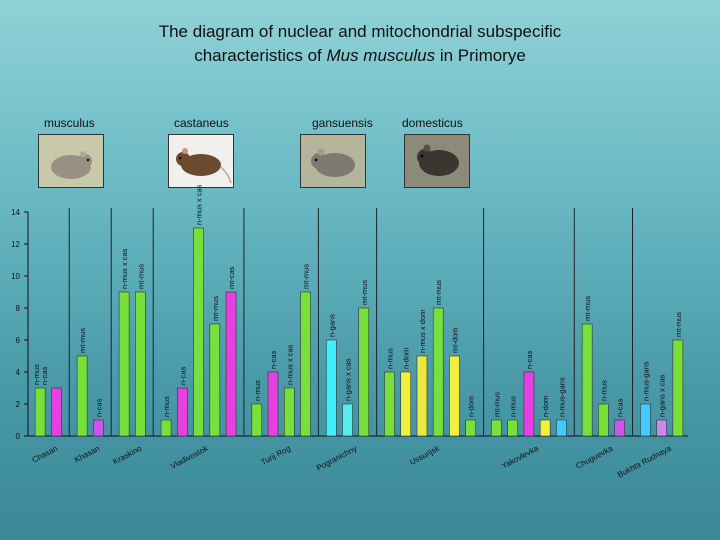 The width and height of the screenshot is (720, 540). I want to click on subspecies-label-gansuensis: gansuensis, so click(342, 123).